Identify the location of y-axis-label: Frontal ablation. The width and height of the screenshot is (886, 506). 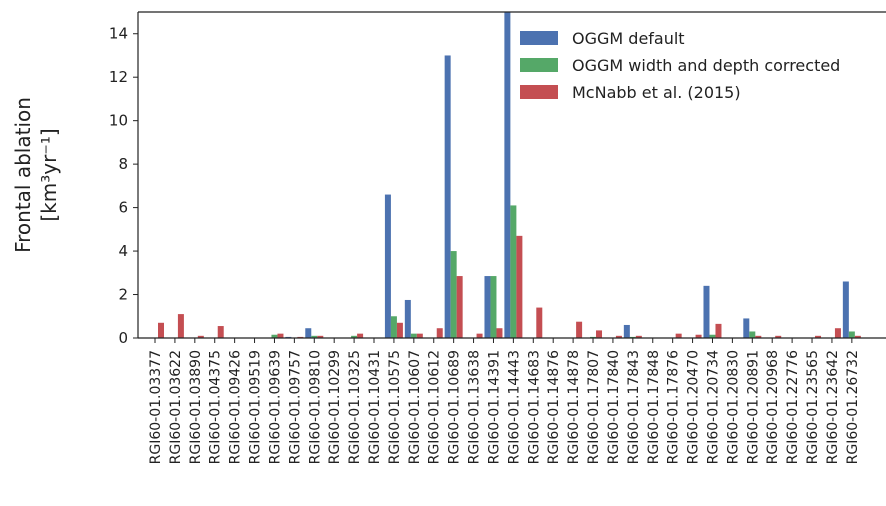
(23, 175).